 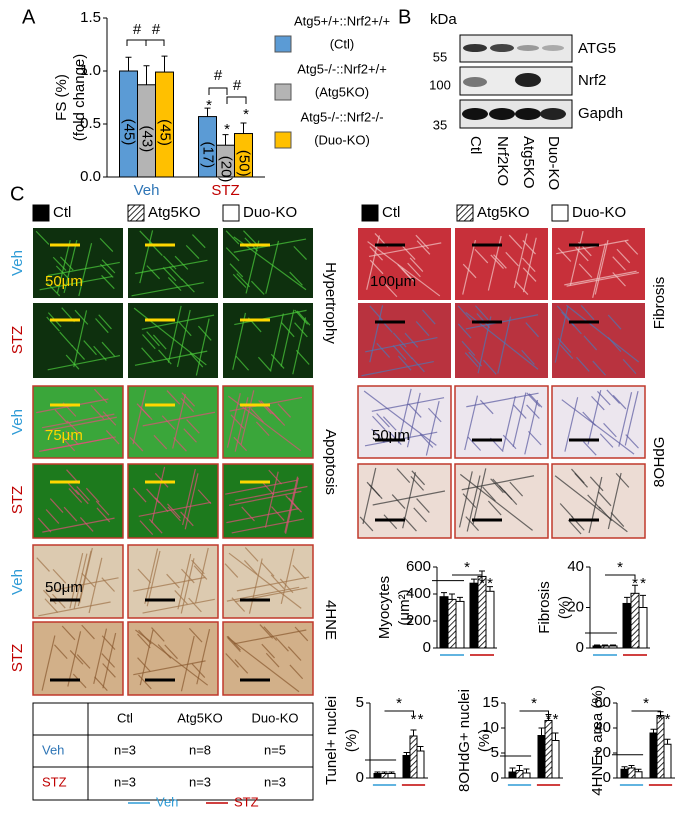 I want to click on group-label: STZ, so click(x=17, y=658).